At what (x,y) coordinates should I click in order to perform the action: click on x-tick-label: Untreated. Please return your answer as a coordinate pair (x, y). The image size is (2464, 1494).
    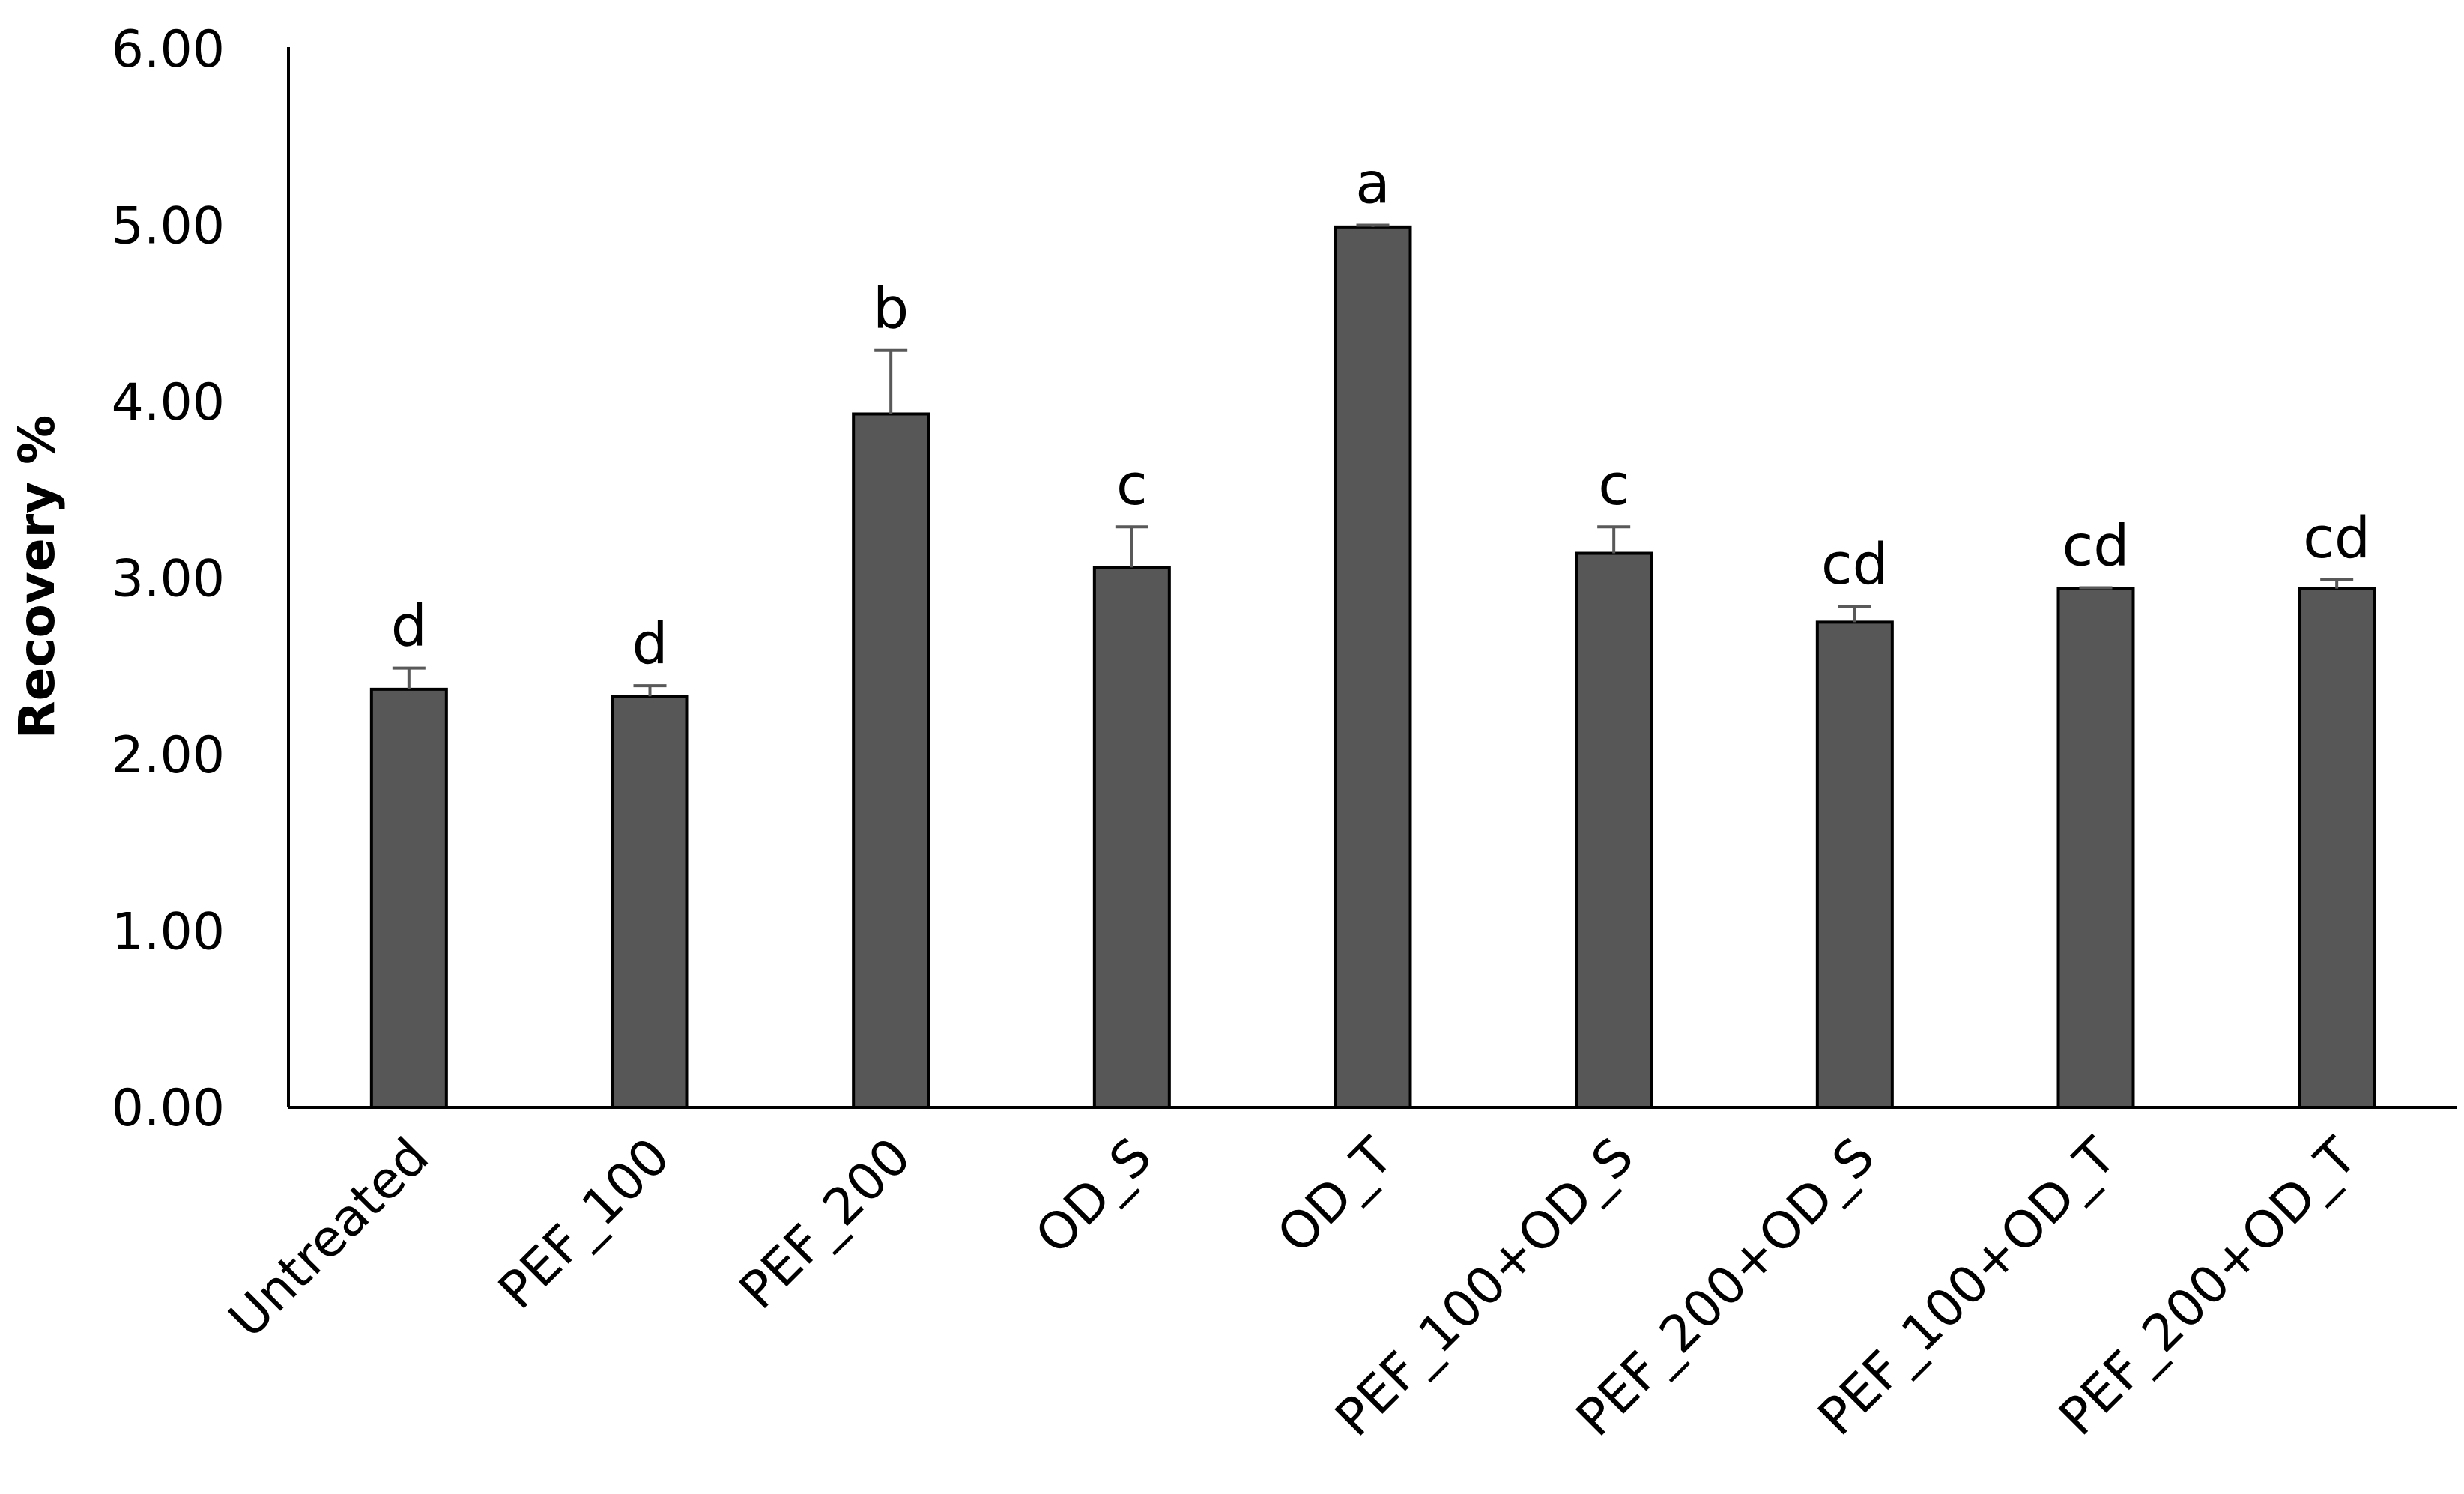
    Looking at the image, I should click on (329, 1238).